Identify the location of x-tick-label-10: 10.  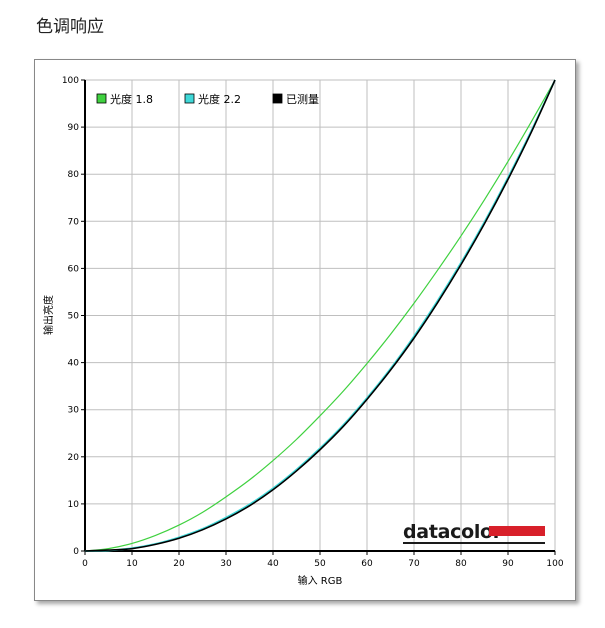
(132, 564).